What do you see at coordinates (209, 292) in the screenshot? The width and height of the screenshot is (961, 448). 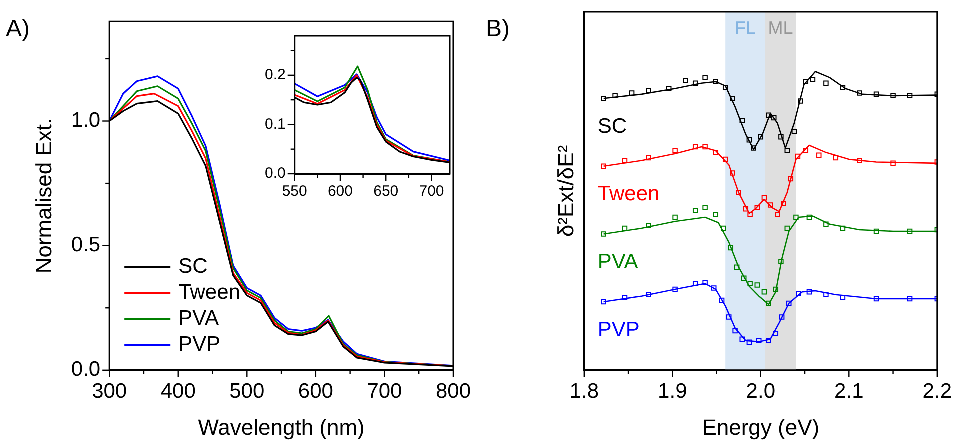 I see `legend-label: Tween` at bounding box center [209, 292].